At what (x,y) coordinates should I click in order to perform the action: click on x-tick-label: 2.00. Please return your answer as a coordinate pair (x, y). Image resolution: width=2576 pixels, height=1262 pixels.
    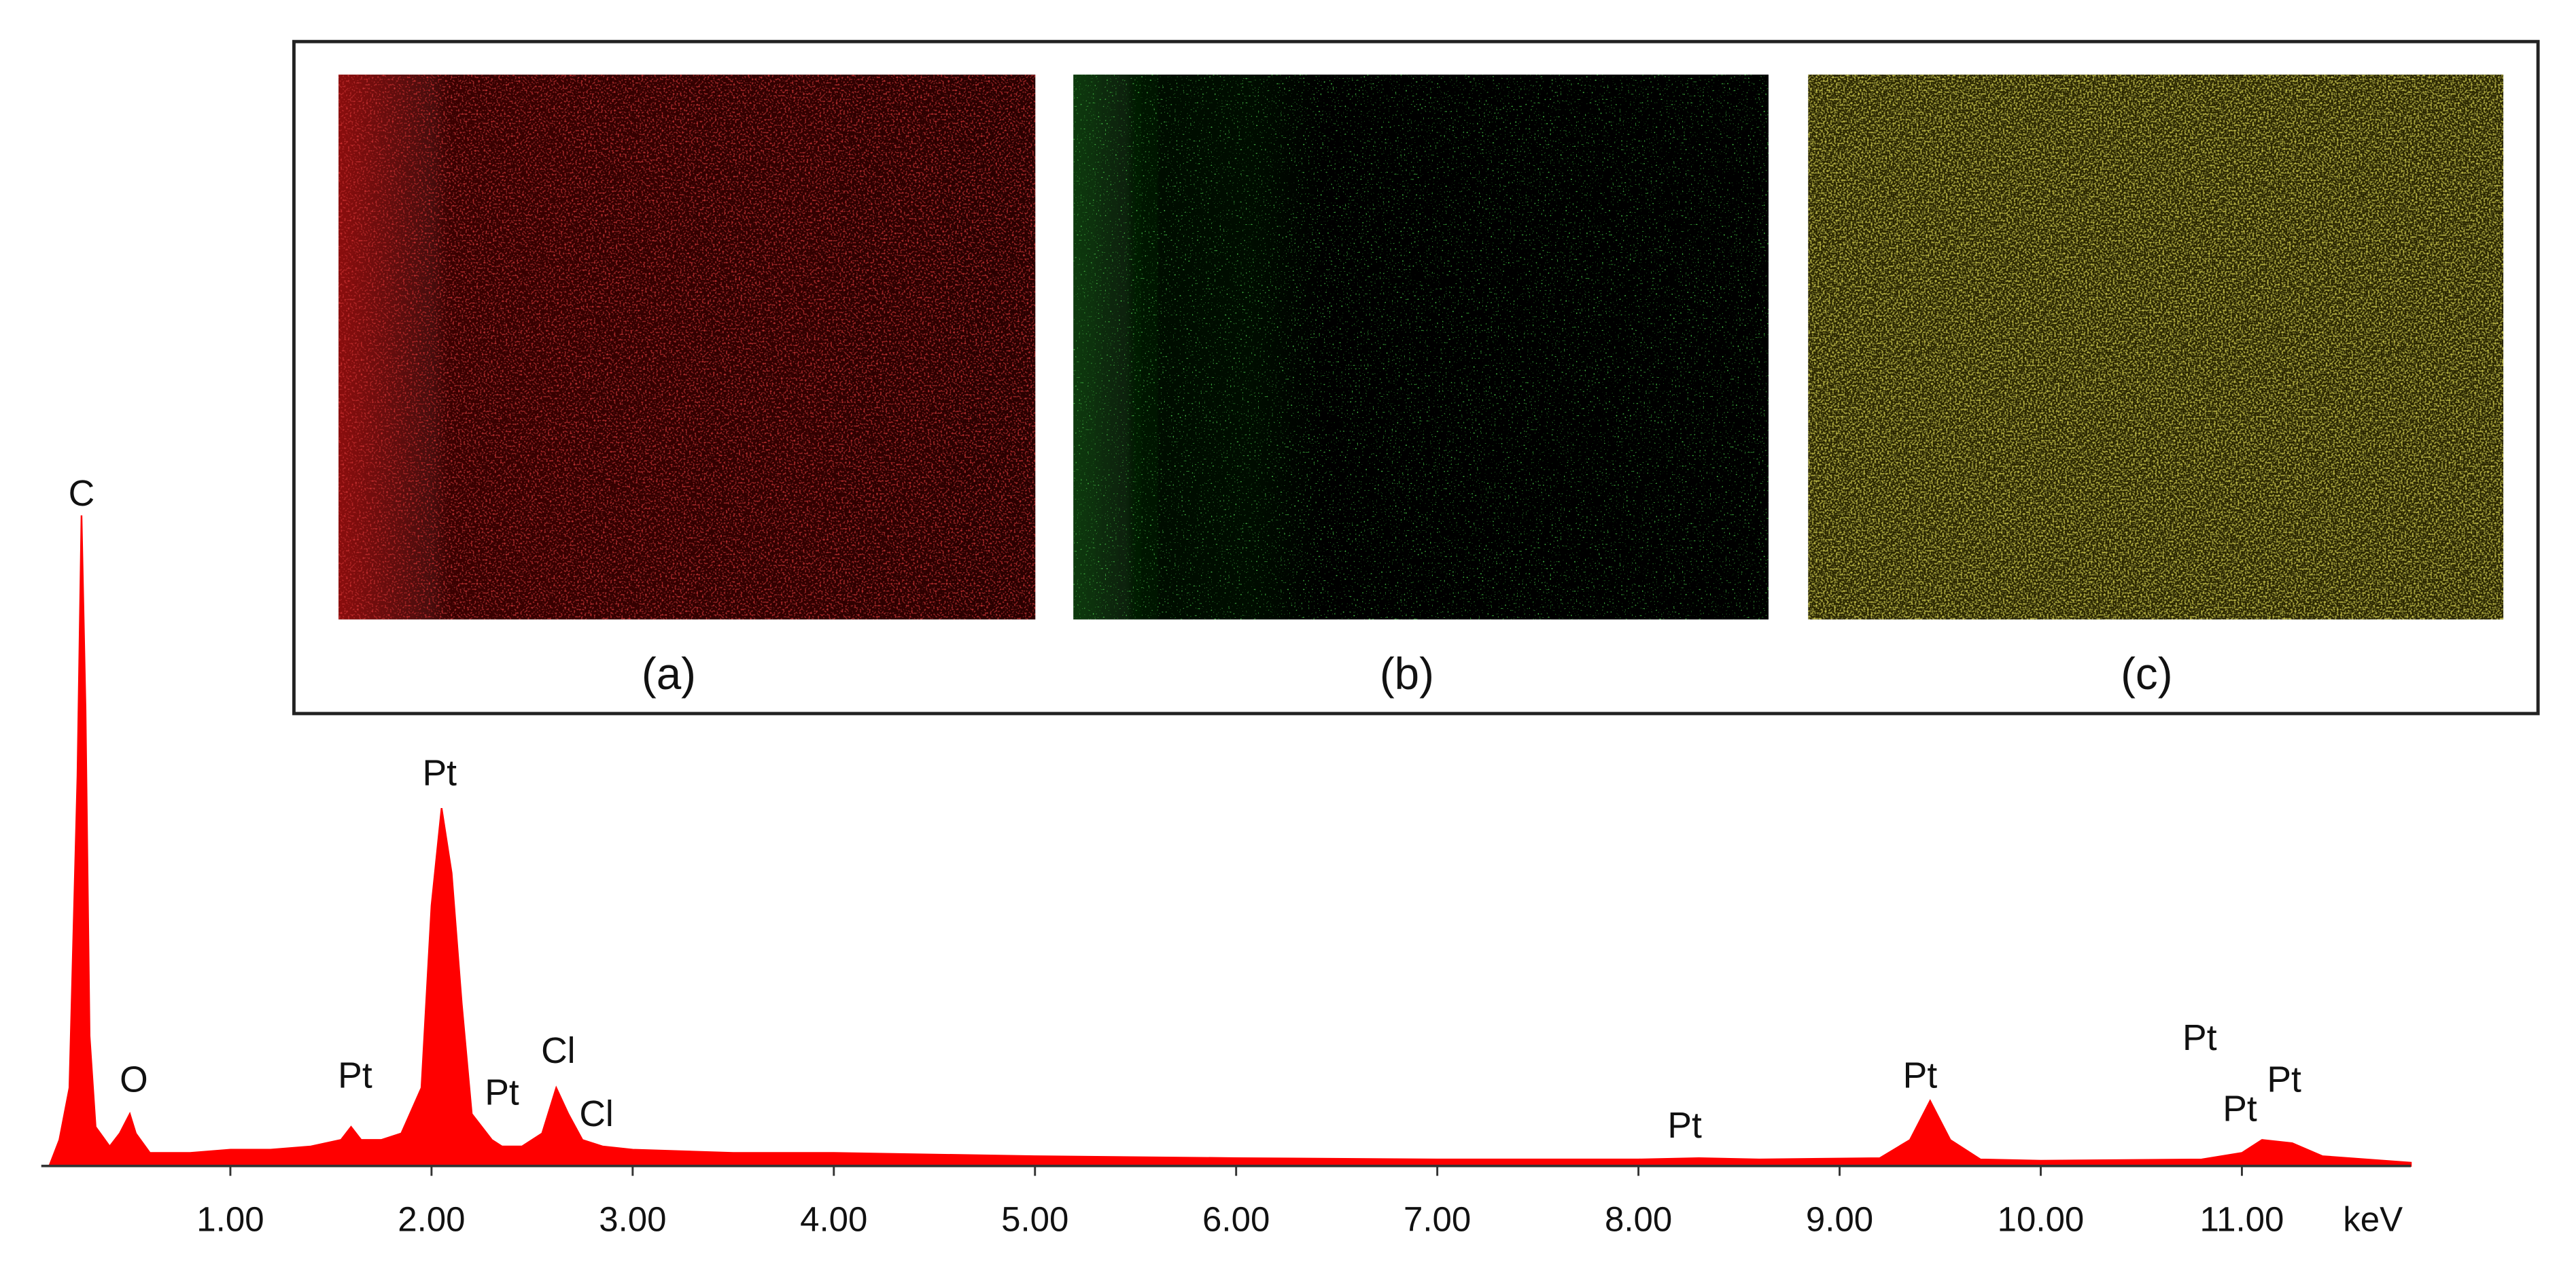
    Looking at the image, I should click on (431, 1219).